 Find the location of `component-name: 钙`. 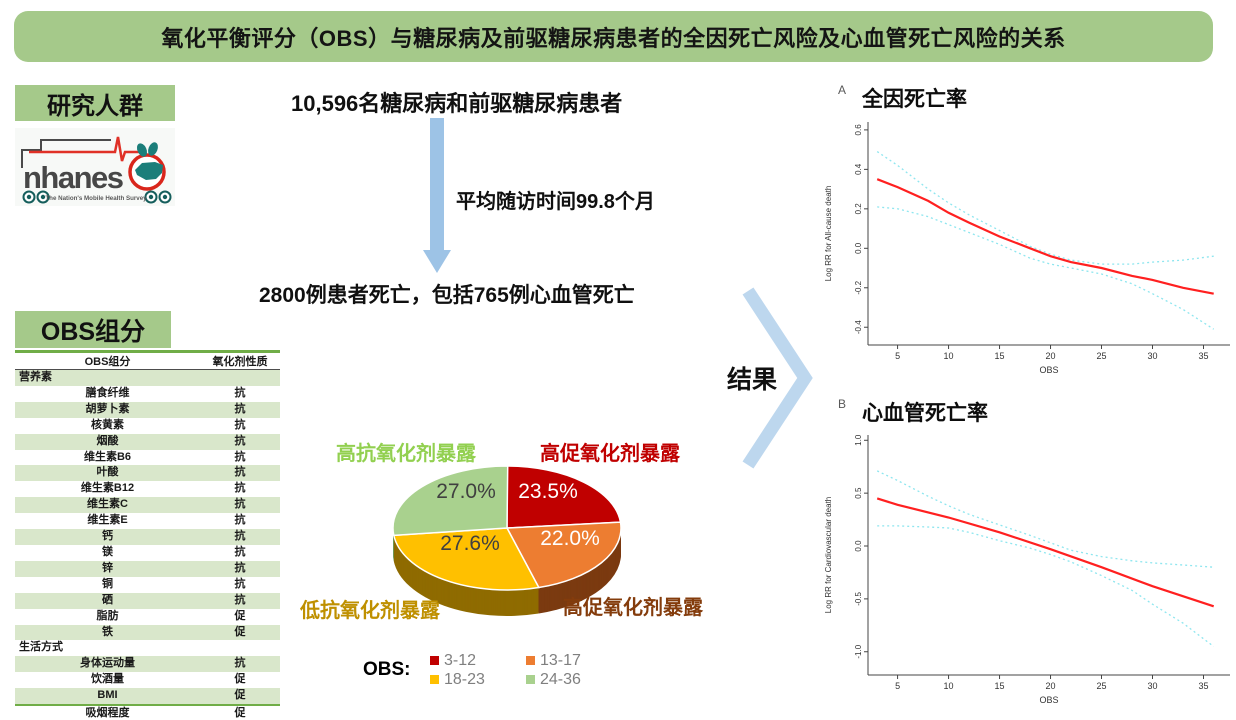

component-name: 钙 is located at coordinates (107, 536).